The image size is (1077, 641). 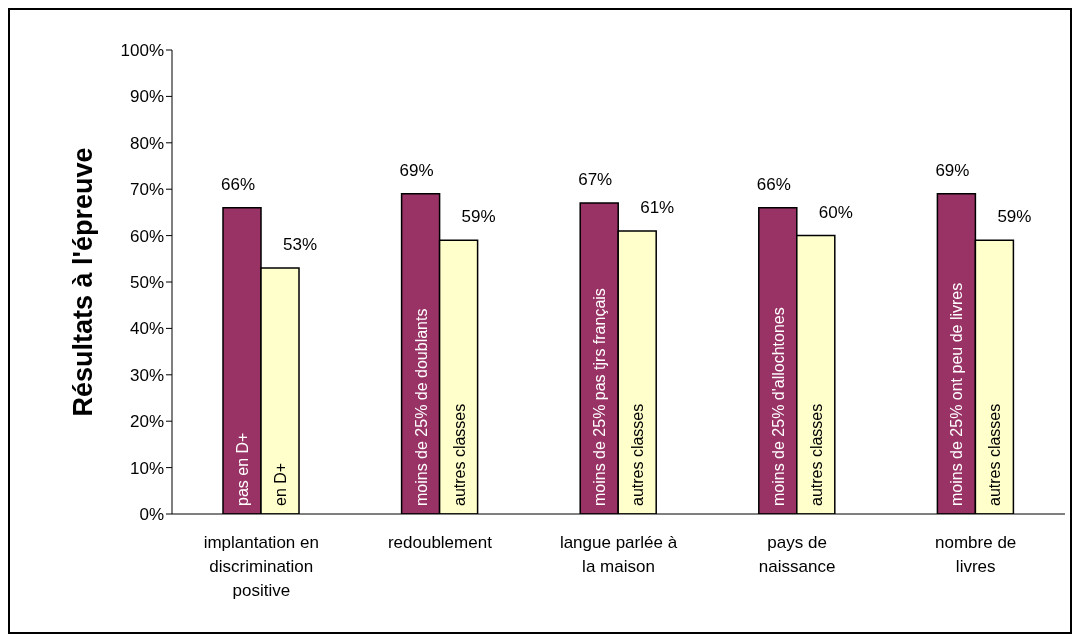 What do you see at coordinates (797, 554) in the screenshot?
I see `x-tick-label: pays de naissance` at bounding box center [797, 554].